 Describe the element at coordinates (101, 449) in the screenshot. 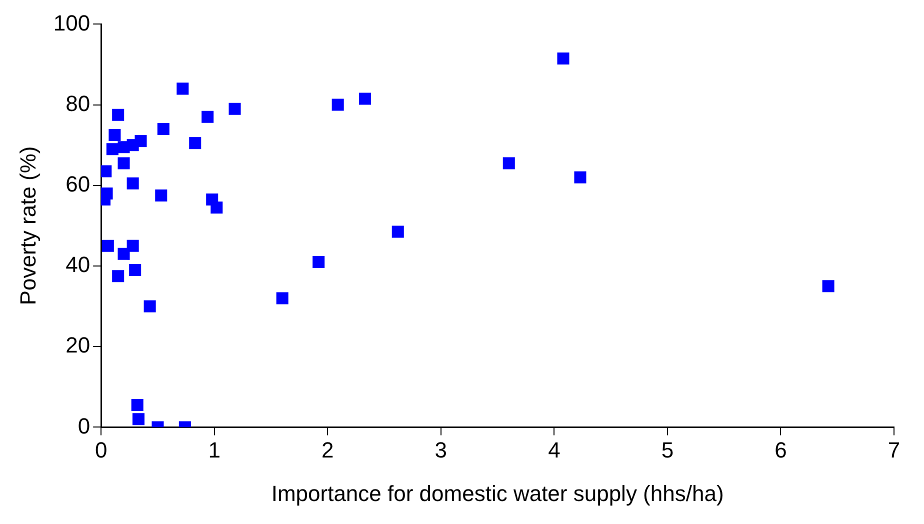

I see `x-tick-label: 0` at that location.